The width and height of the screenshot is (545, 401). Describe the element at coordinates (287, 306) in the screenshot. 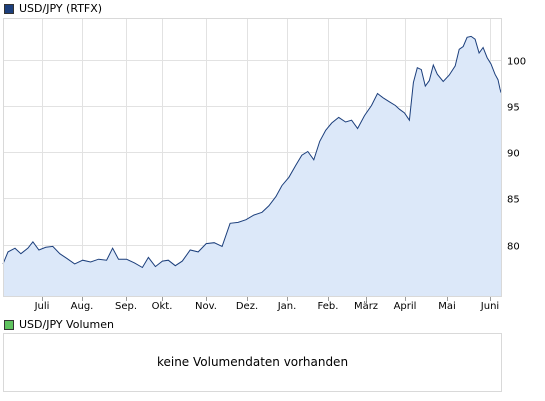

I see `x-tick-label: Jan.` at that location.